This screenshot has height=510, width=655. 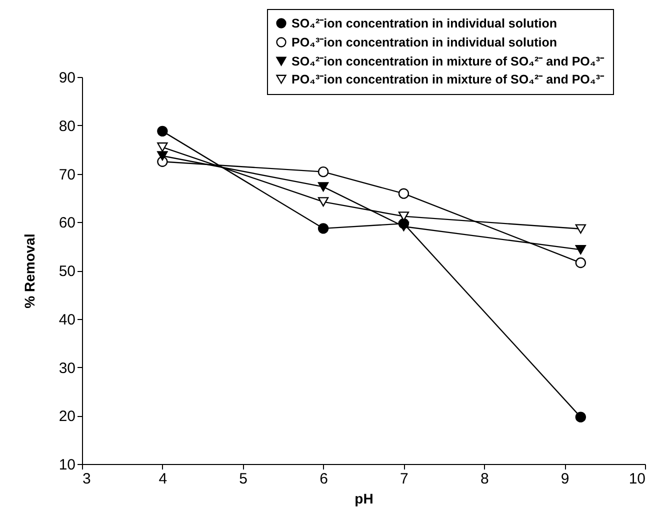 I want to click on legend-label: PO₄³⁻ion concentration in mixture of SO₄²⁻ and PO₄³⁻, so click(x=449, y=79).